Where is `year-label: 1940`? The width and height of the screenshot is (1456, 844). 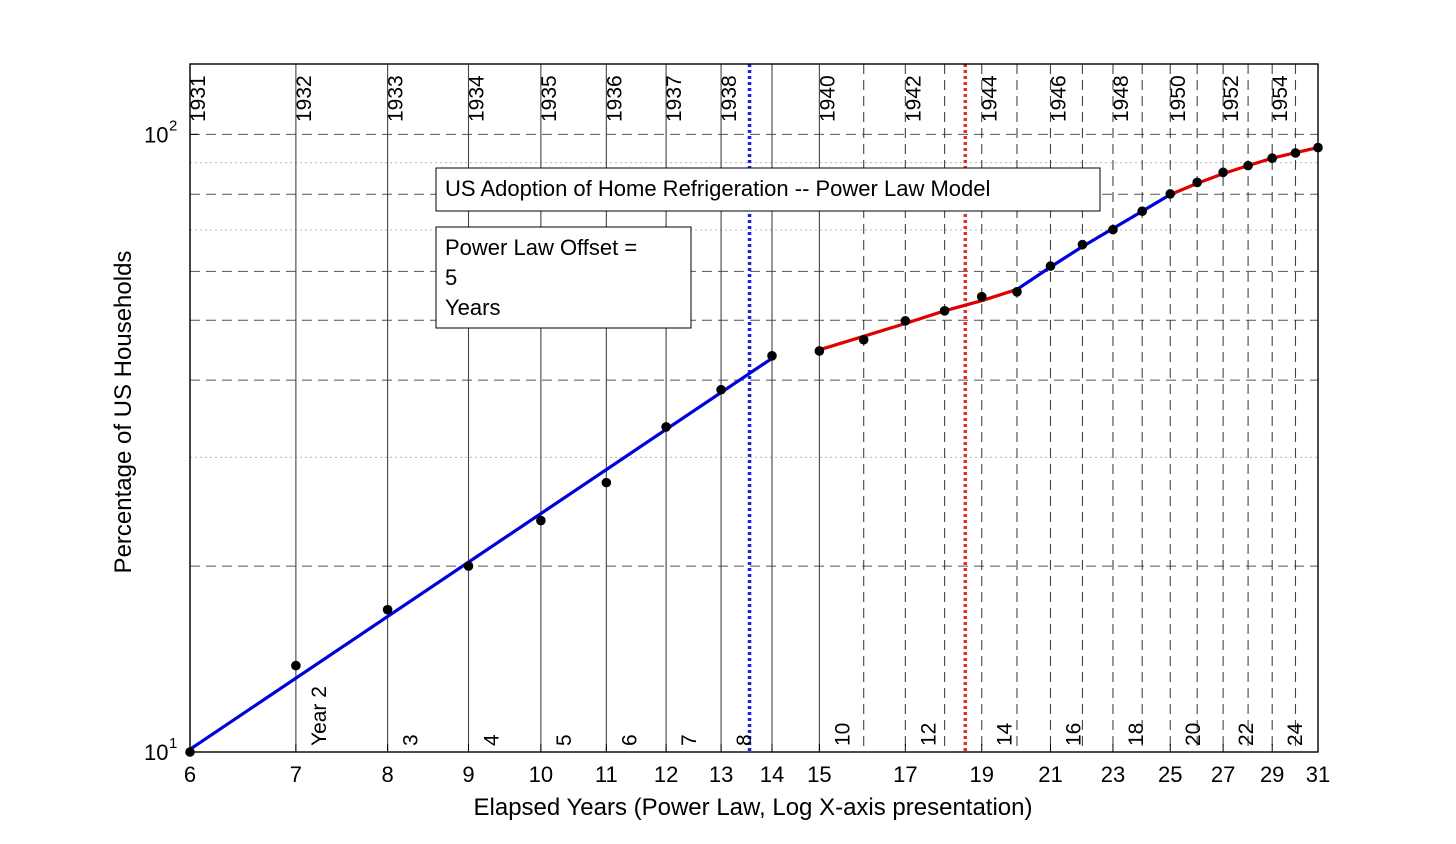
year-label: 1940 is located at coordinates (827, 98).